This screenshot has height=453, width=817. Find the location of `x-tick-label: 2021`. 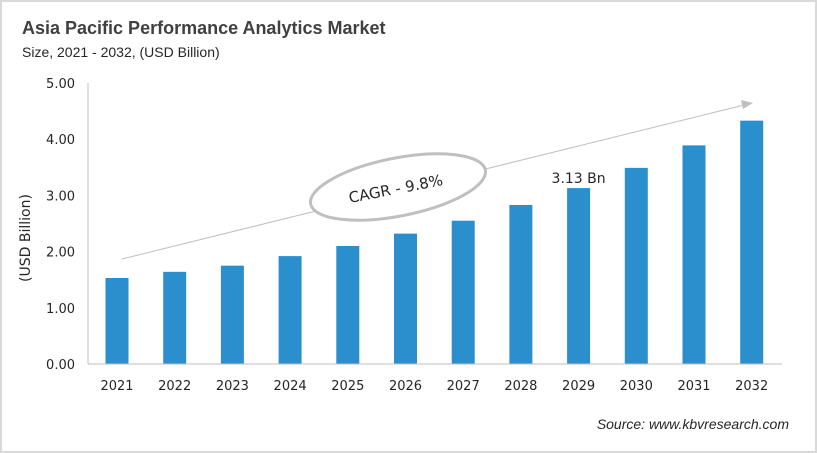

x-tick-label: 2021 is located at coordinates (116, 386).